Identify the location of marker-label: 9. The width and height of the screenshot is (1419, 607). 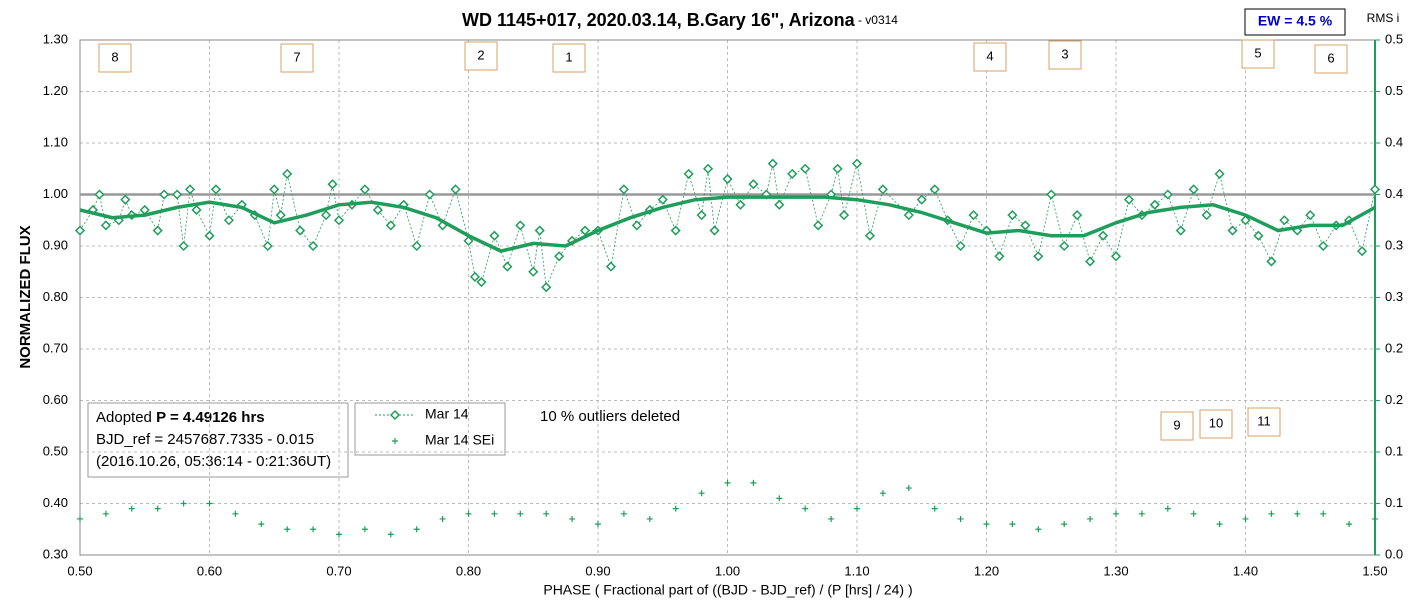
(1176, 424).